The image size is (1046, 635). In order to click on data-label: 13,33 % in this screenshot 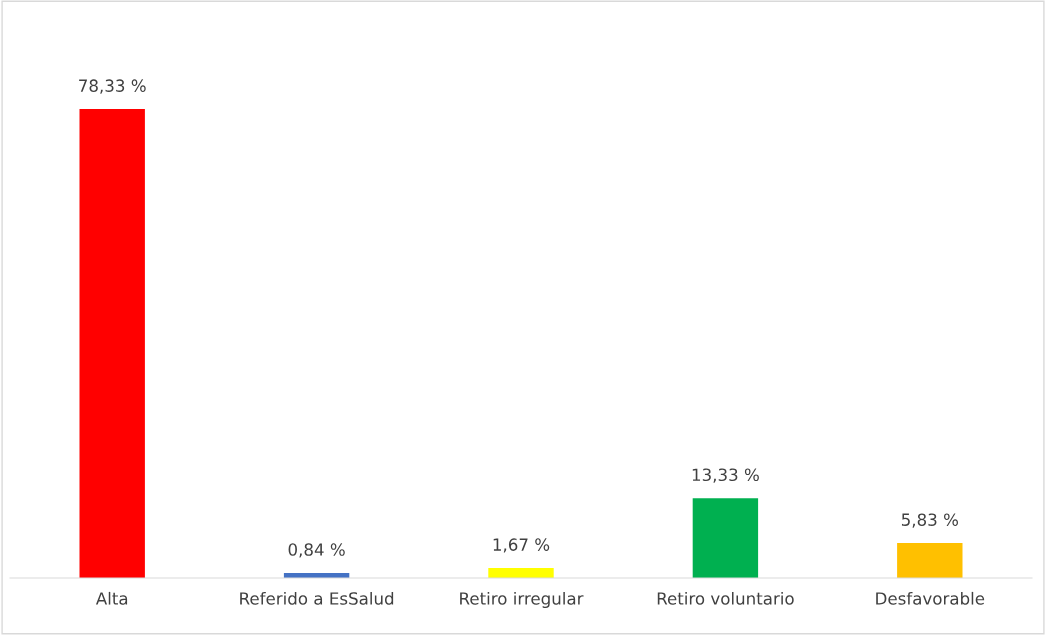, I will do `click(725, 475)`.